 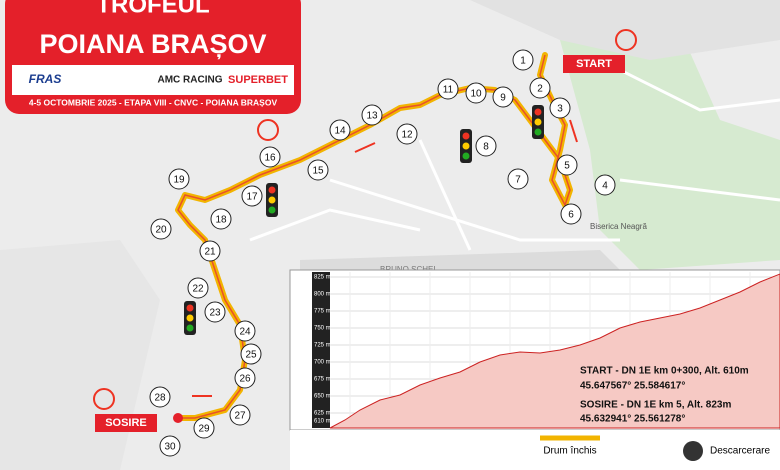 I want to click on marker-label: 9, so click(x=503, y=98).